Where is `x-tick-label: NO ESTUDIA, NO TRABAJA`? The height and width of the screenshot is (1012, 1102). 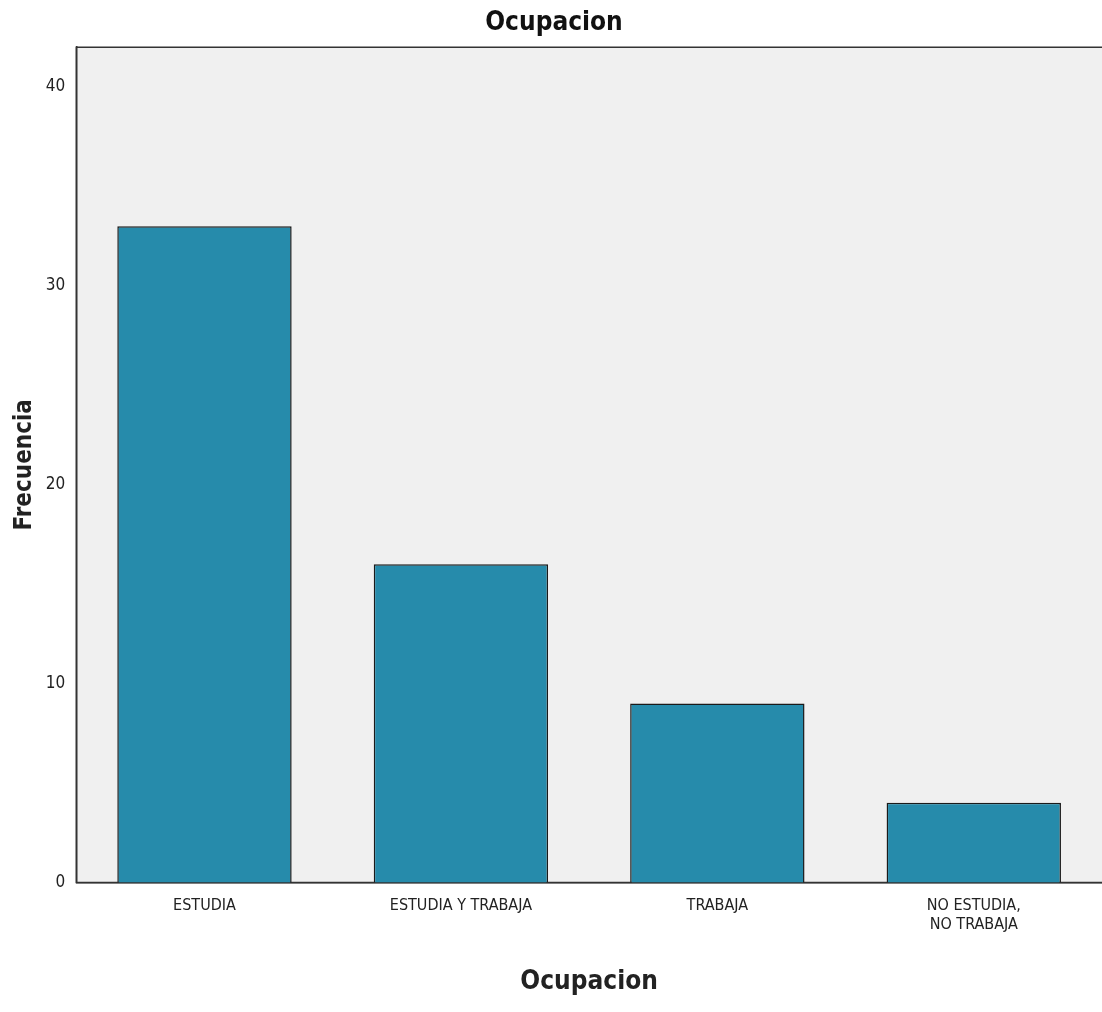 x-tick-label: NO ESTUDIA, NO TRABAJA is located at coordinates (973, 914).